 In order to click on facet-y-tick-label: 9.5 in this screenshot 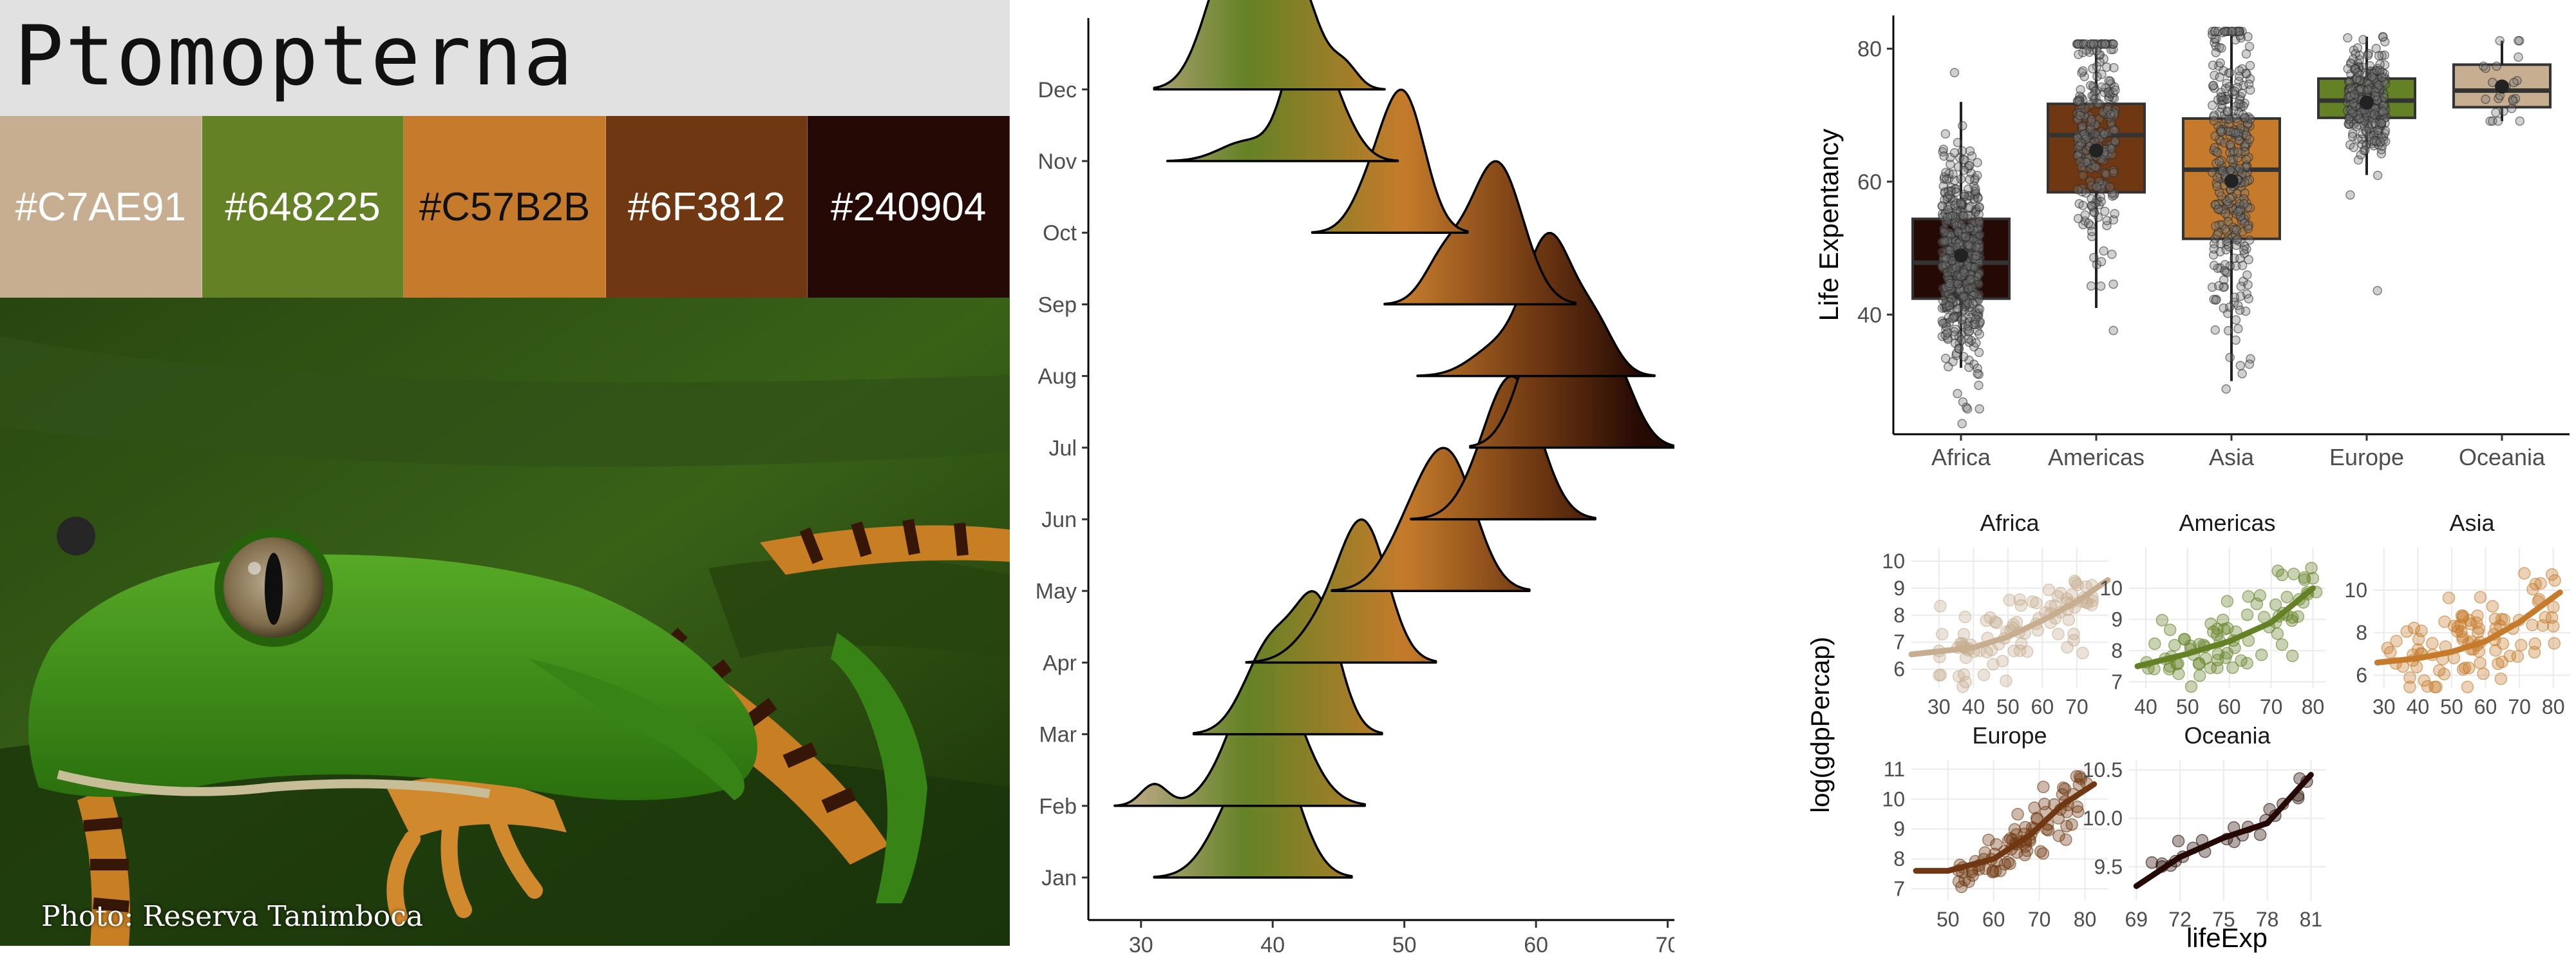, I will do `click(2108, 866)`.